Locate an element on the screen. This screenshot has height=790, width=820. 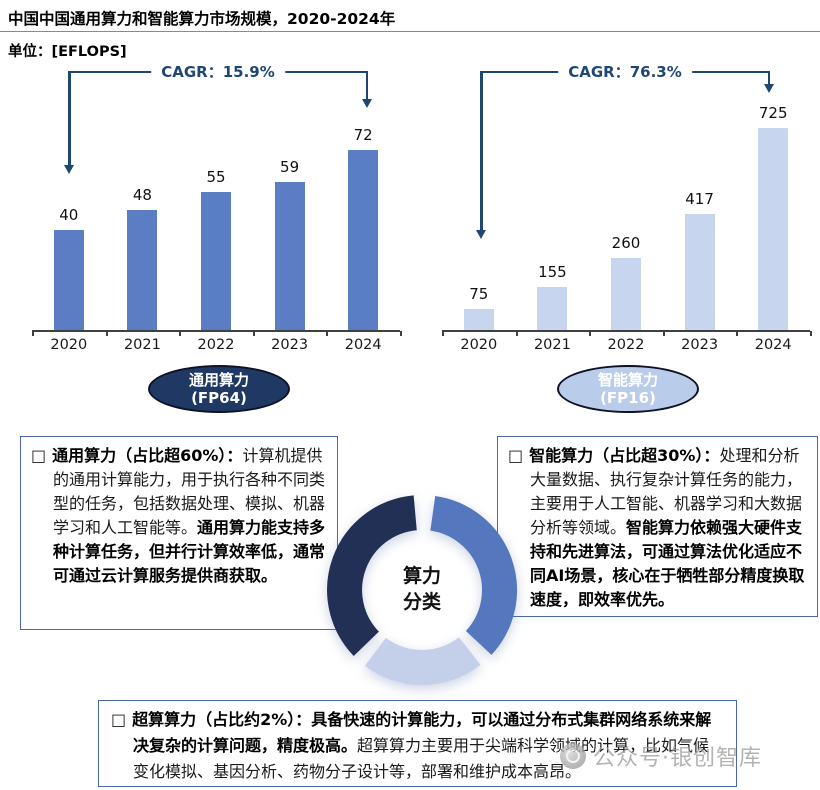
legend-pill-sublabel: (FP64) is located at coordinates (219, 398).